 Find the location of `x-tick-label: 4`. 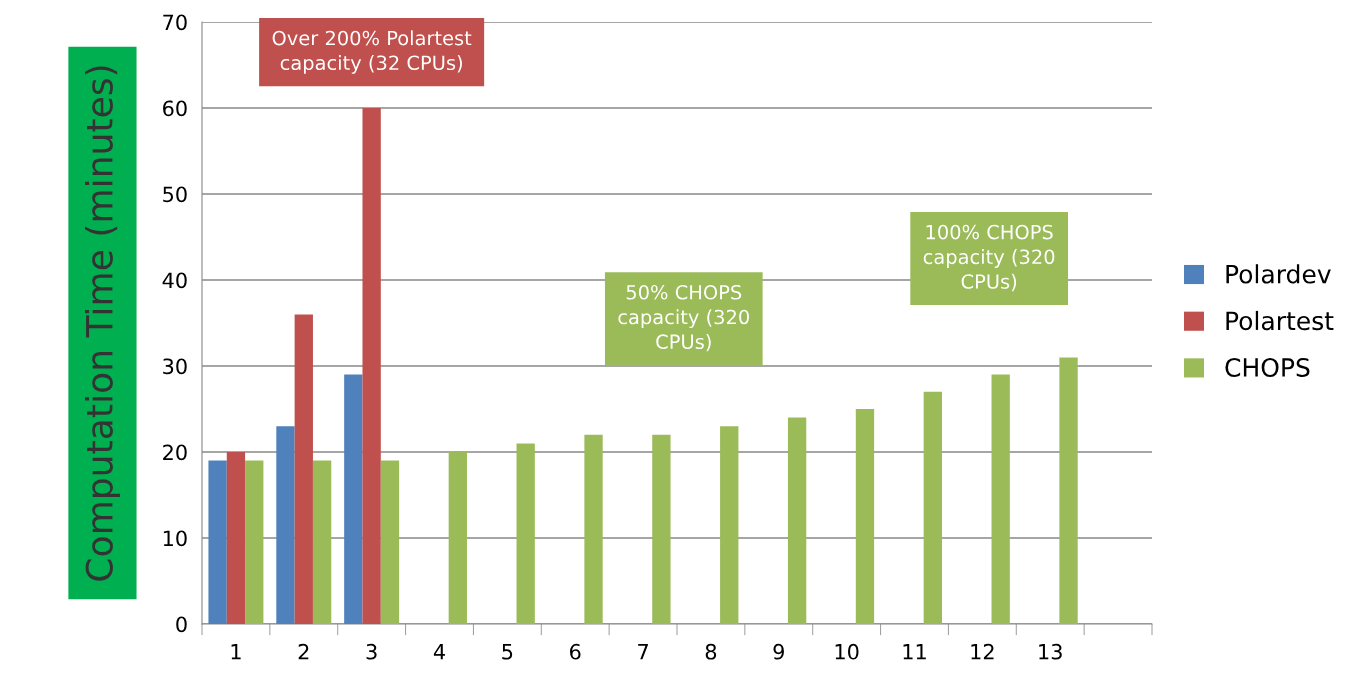

x-tick-label: 4 is located at coordinates (439, 652).